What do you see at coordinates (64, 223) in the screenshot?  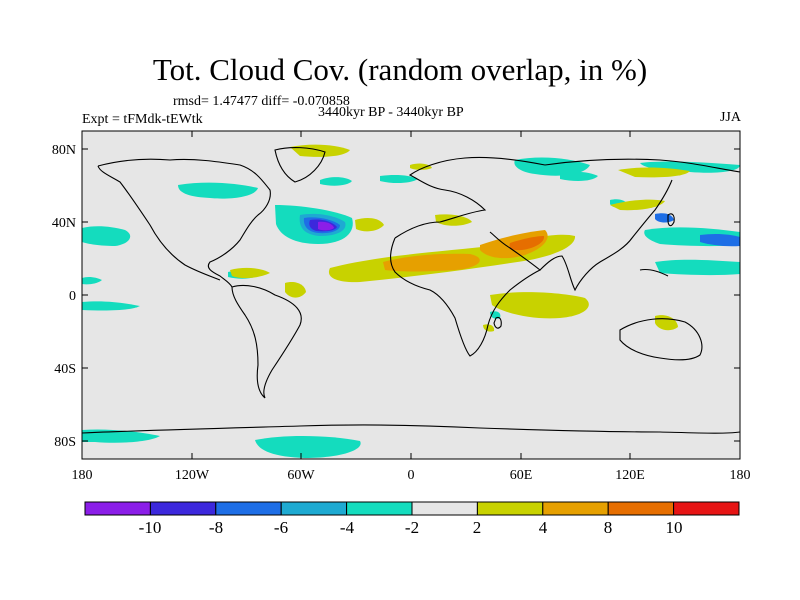 I see `lat-label: 40N` at bounding box center [64, 223].